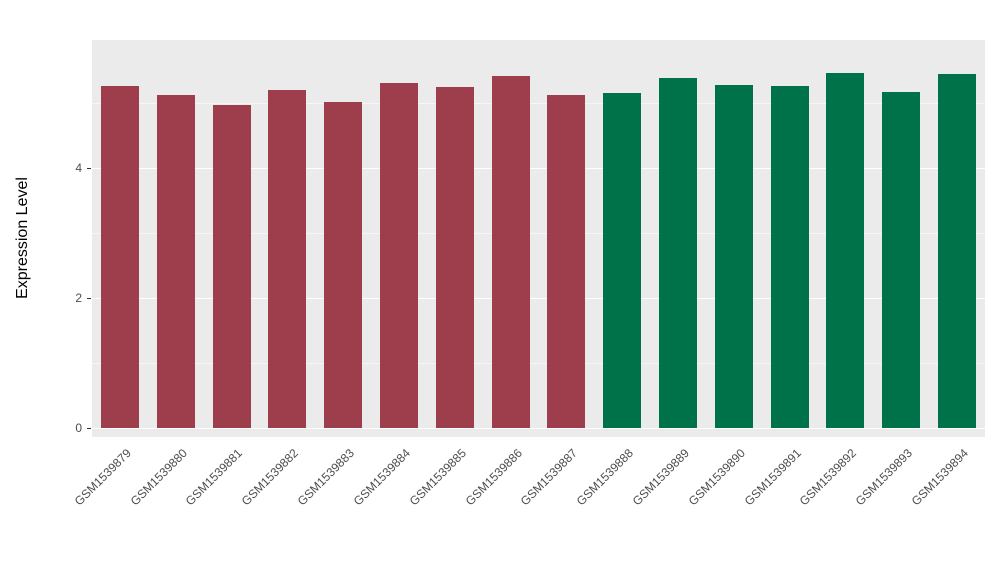 The height and width of the screenshot is (580, 1000). Describe the element at coordinates (510, 251) in the screenshot. I see `bar-GSM1539886` at that location.